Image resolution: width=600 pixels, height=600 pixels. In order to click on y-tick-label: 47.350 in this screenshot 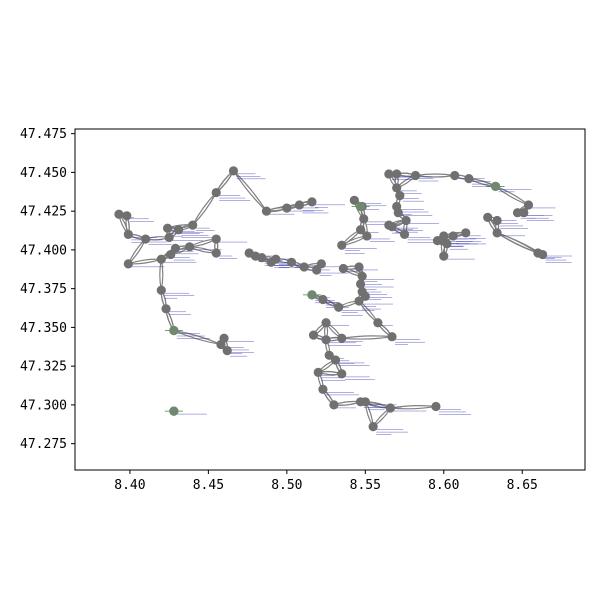, I will do `click(43, 328)`.